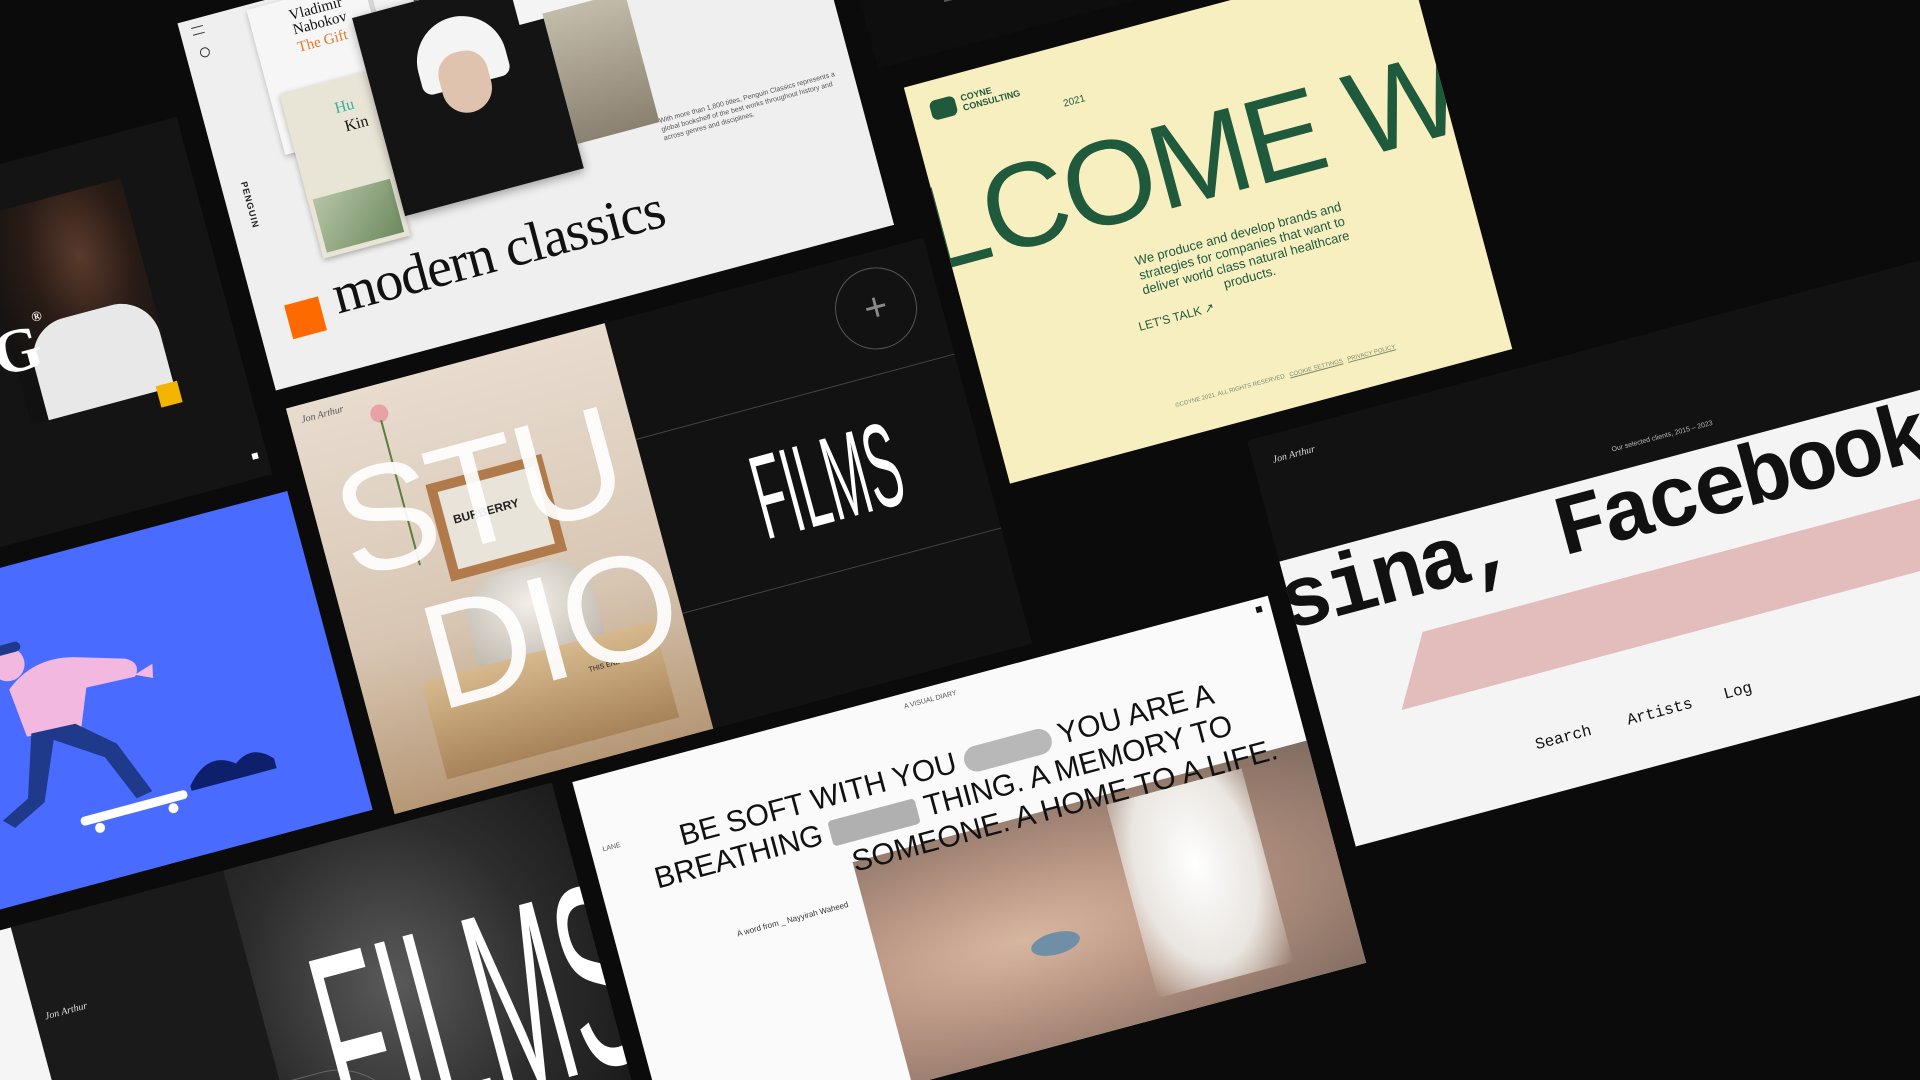 This screenshot has height=1080, width=1920. I want to click on diary-square-icon, so click(1259, 609).